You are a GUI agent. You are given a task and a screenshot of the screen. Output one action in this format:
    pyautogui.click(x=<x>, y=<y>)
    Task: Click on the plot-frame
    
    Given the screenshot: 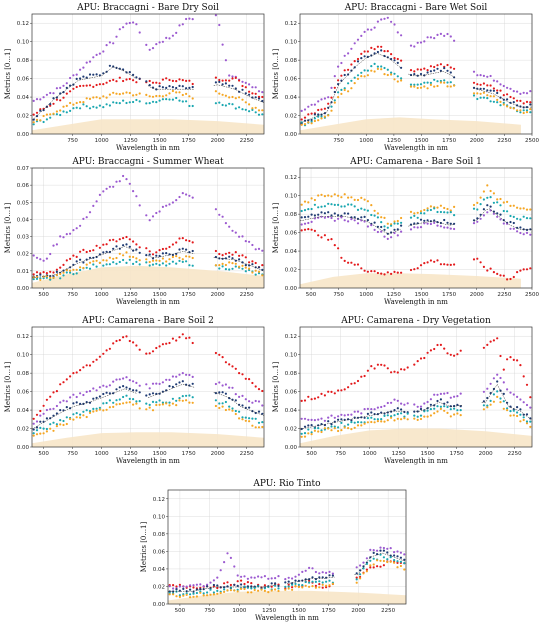 What is the action you would take?
    pyautogui.click(x=416, y=228)
    